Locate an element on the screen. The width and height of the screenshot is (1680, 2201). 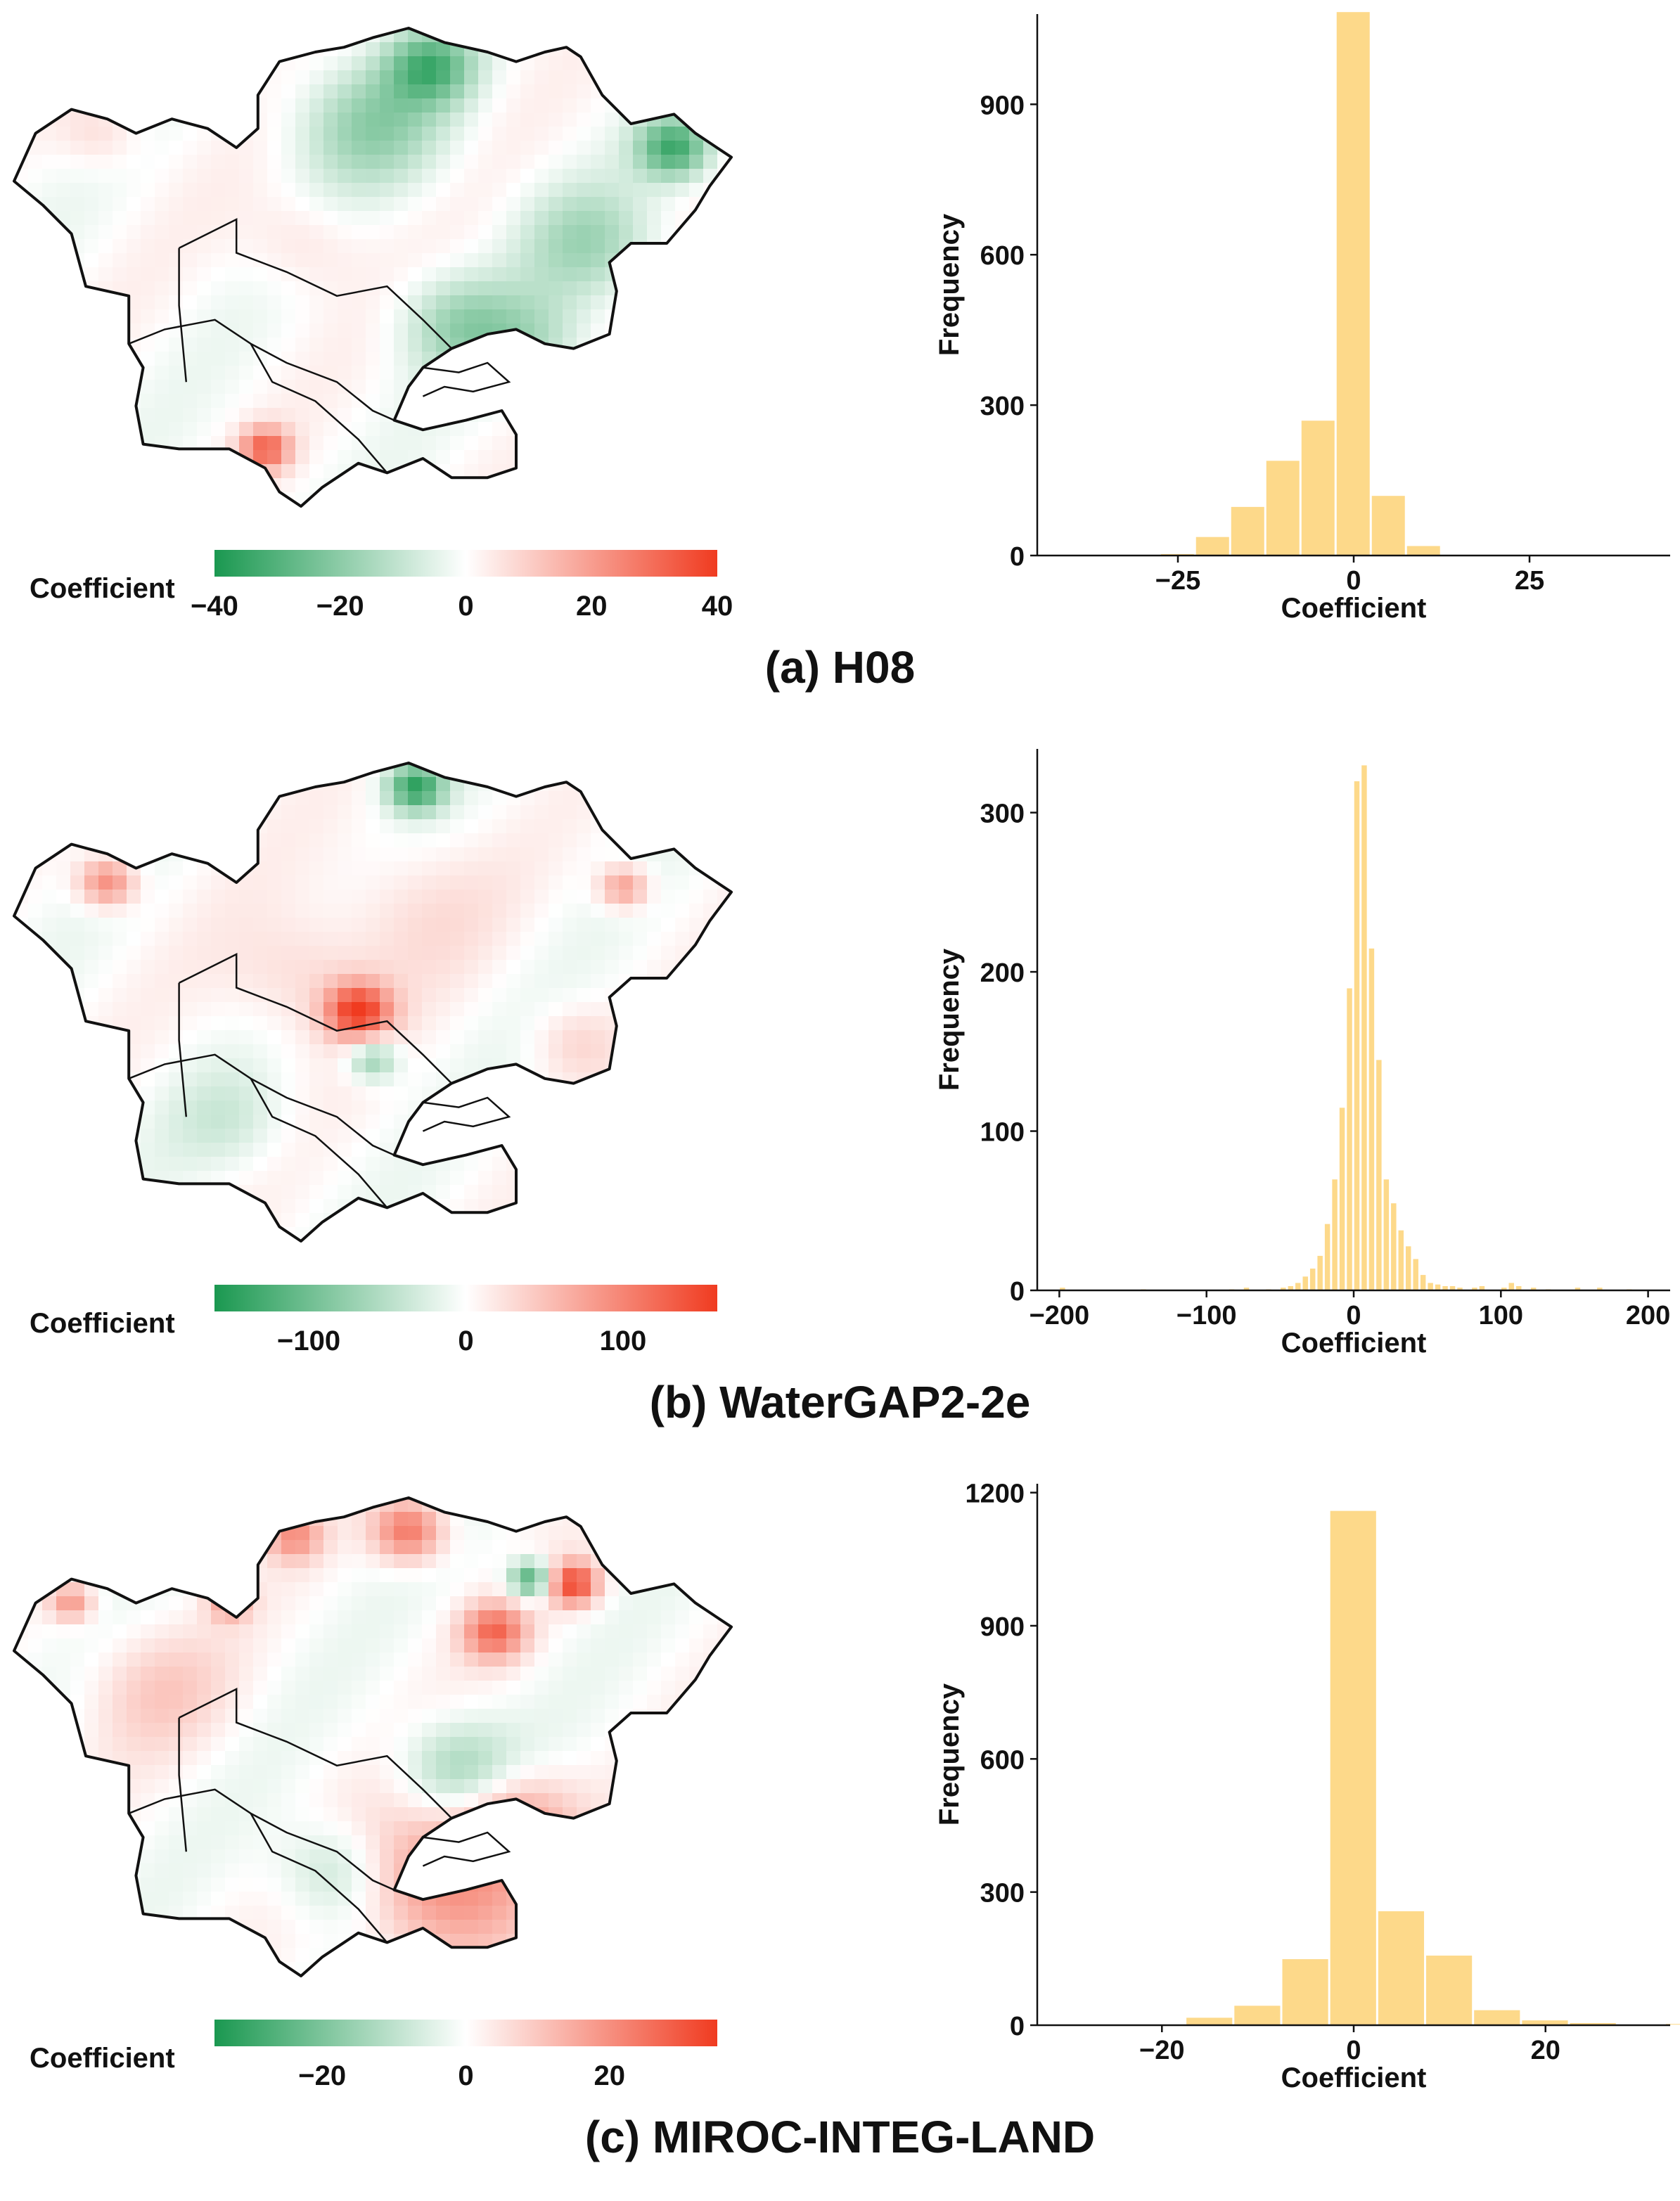
x-axis-label: Coefficient is located at coordinates (1354, 608).